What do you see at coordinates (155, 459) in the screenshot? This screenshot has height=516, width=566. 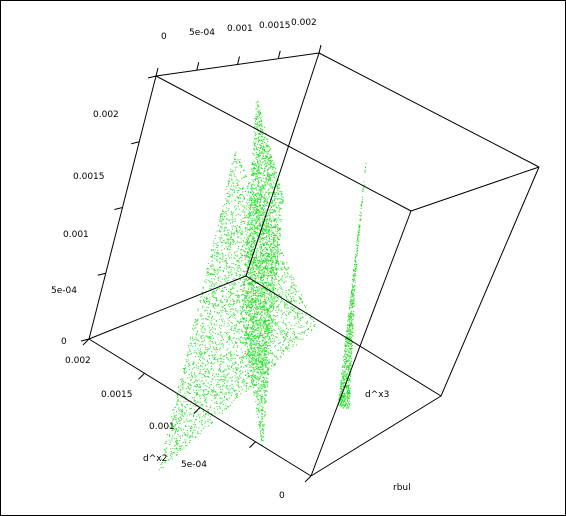 I see `front-axis-title: d^x2` at bounding box center [155, 459].